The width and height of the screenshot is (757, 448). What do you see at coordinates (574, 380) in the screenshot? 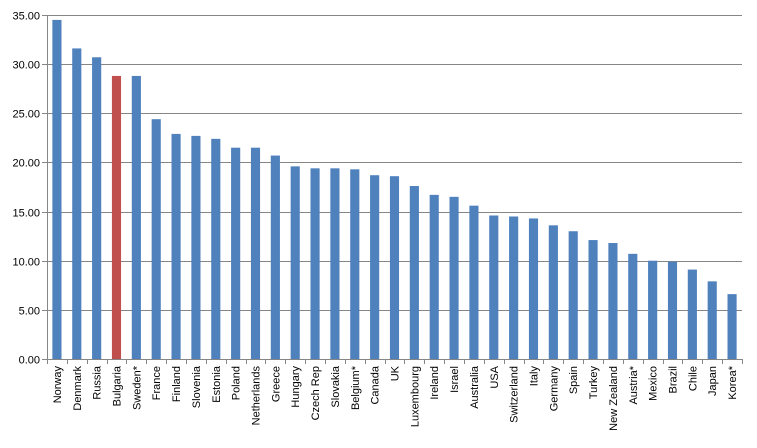
I see `x-category-label: Spain` at bounding box center [574, 380].